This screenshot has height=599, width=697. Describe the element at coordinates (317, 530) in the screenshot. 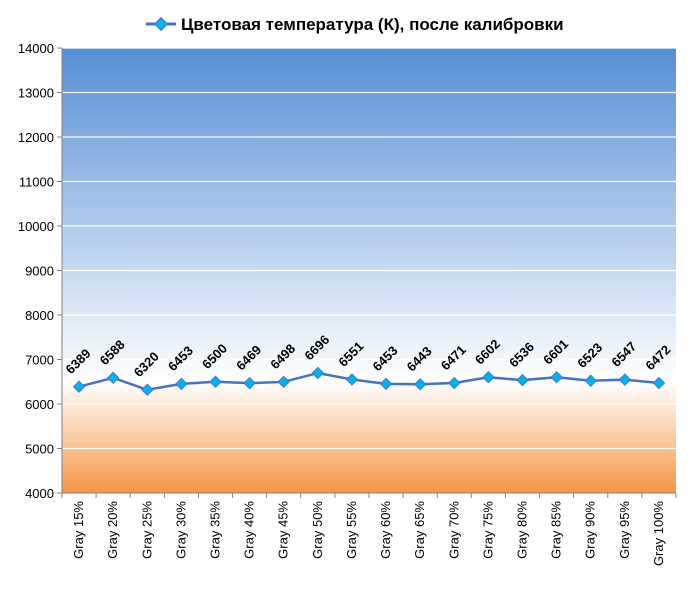

I see `x-tick-label: Gray 50%` at that location.